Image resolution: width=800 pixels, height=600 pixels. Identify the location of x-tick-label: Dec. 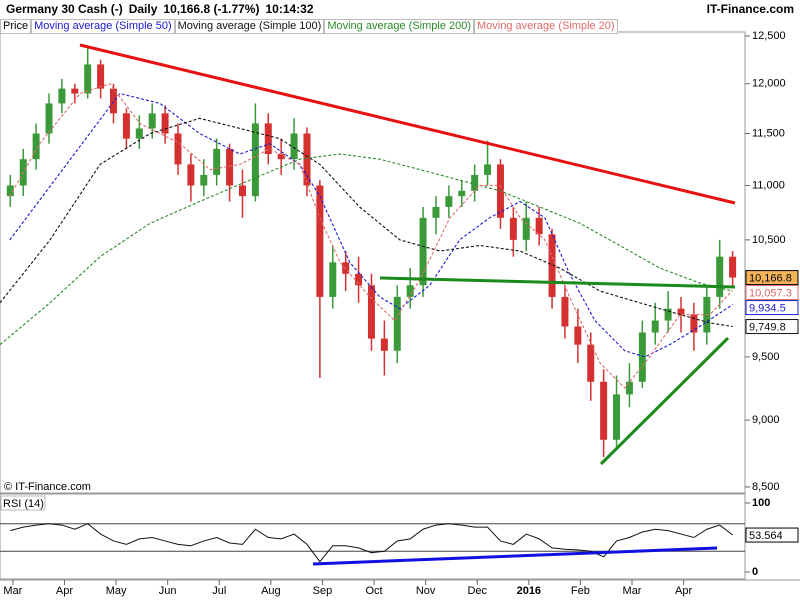
(477, 591).